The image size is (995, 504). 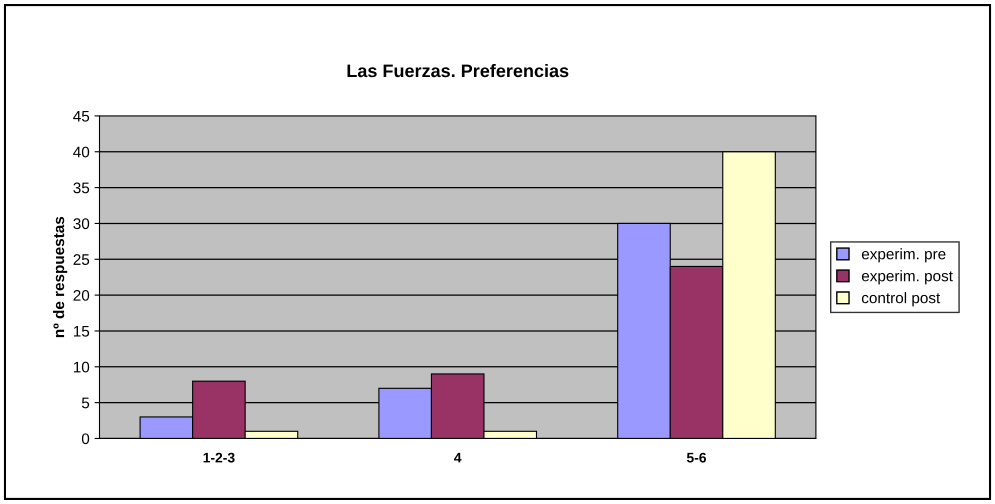 I want to click on y-tick-label: 15, so click(x=82, y=331).